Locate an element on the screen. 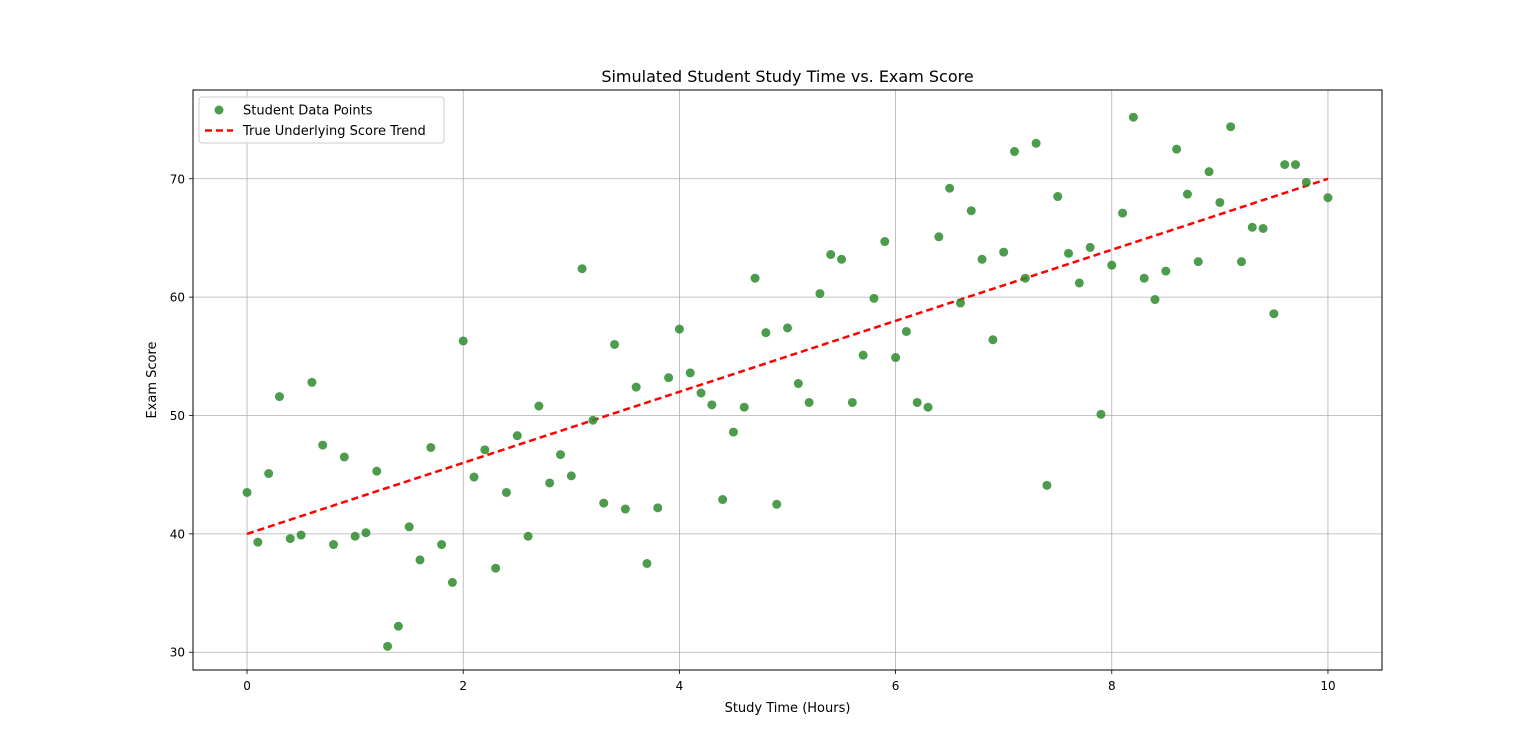  x-tick-label: 4 is located at coordinates (680, 686).